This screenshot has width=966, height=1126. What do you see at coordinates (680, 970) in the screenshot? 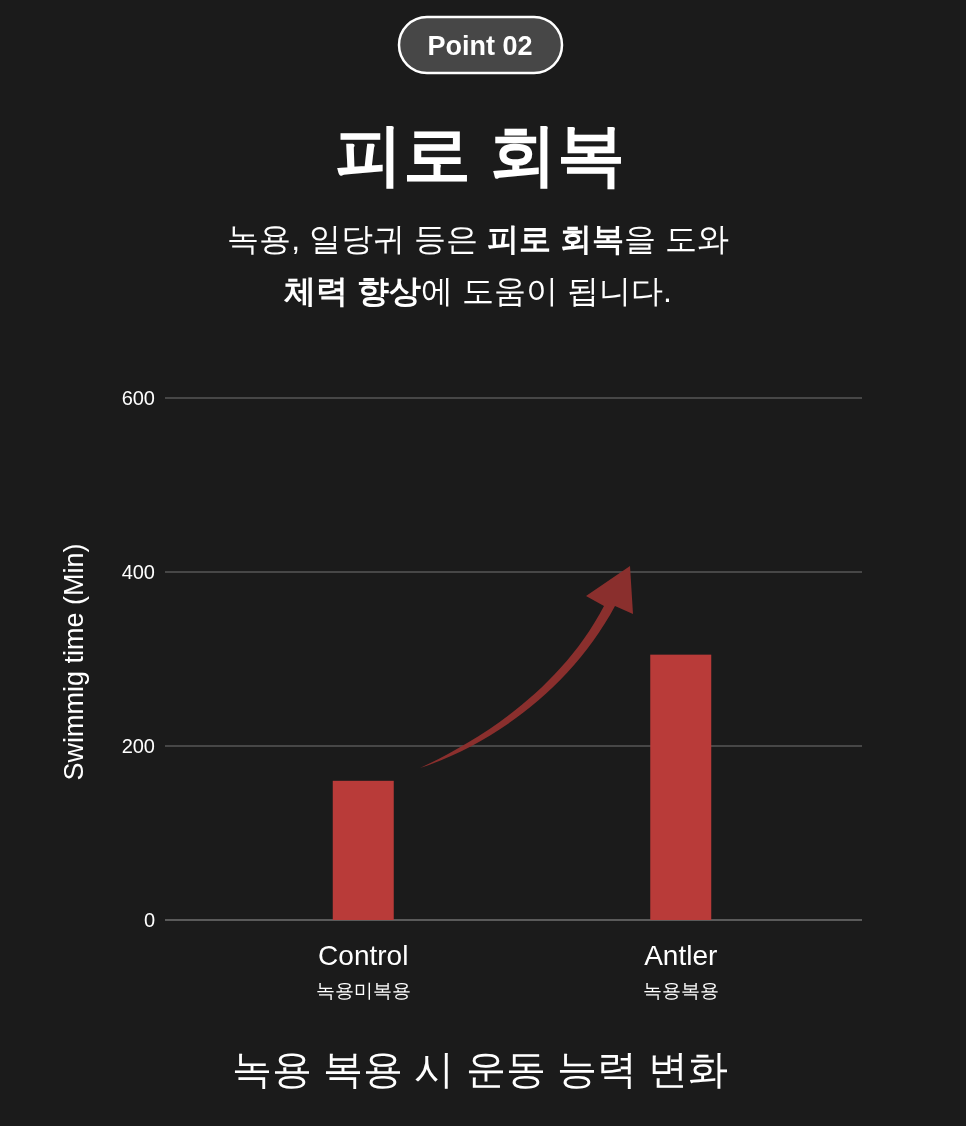
I see `x-tick-label: Antler 녹용복용` at bounding box center [680, 970].